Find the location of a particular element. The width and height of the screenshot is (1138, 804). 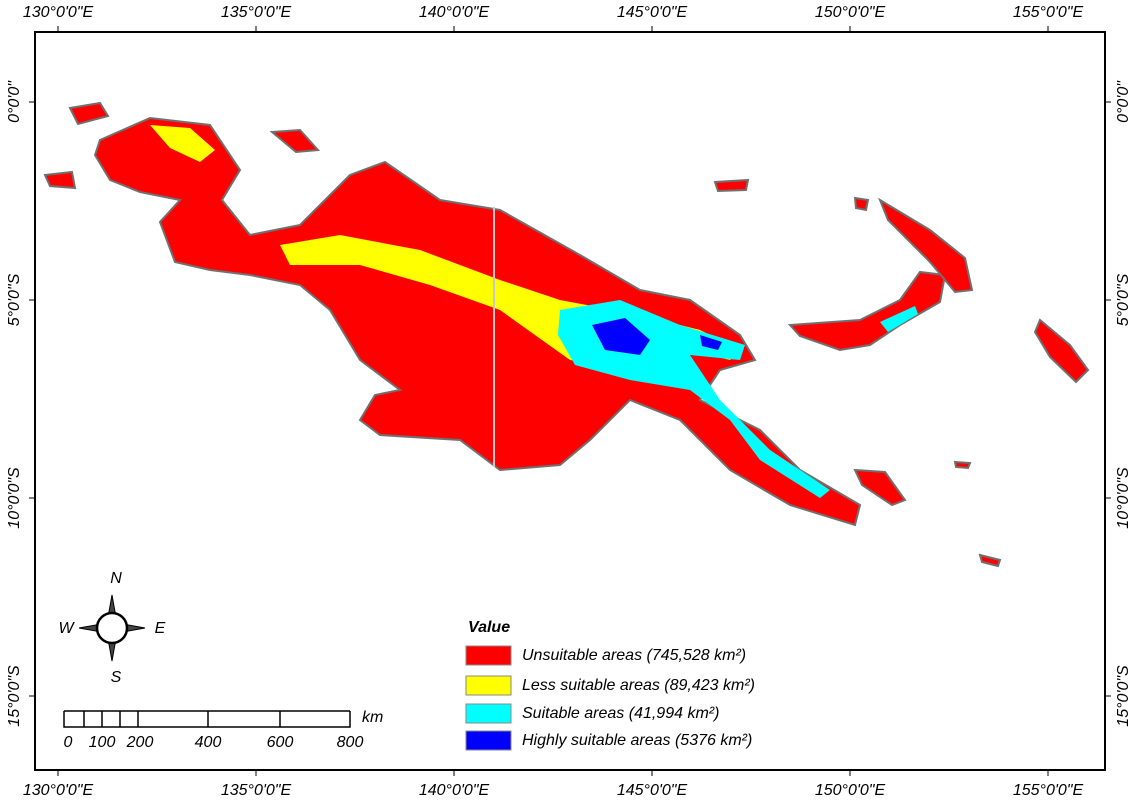

compass-ring is located at coordinates (112, 628).